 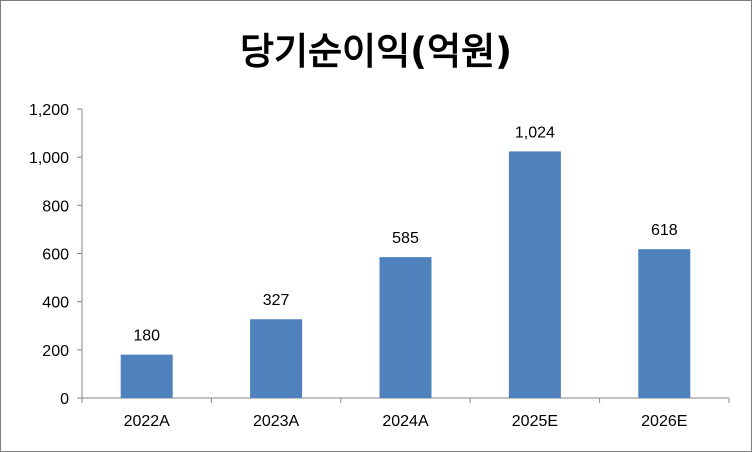 What do you see at coordinates (55, 206) in the screenshot?
I see `y-tick-label: 800` at bounding box center [55, 206].